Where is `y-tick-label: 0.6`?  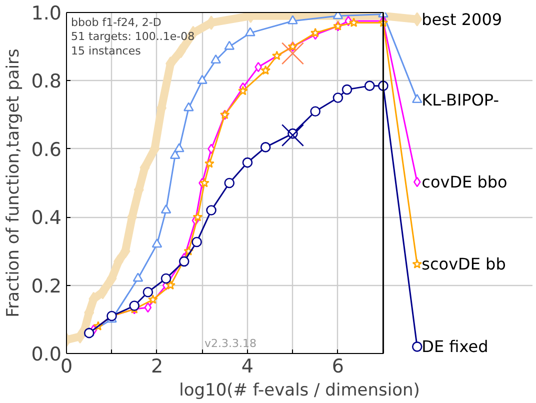
y-tick-label: 0.6 is located at coordinates (46, 149).